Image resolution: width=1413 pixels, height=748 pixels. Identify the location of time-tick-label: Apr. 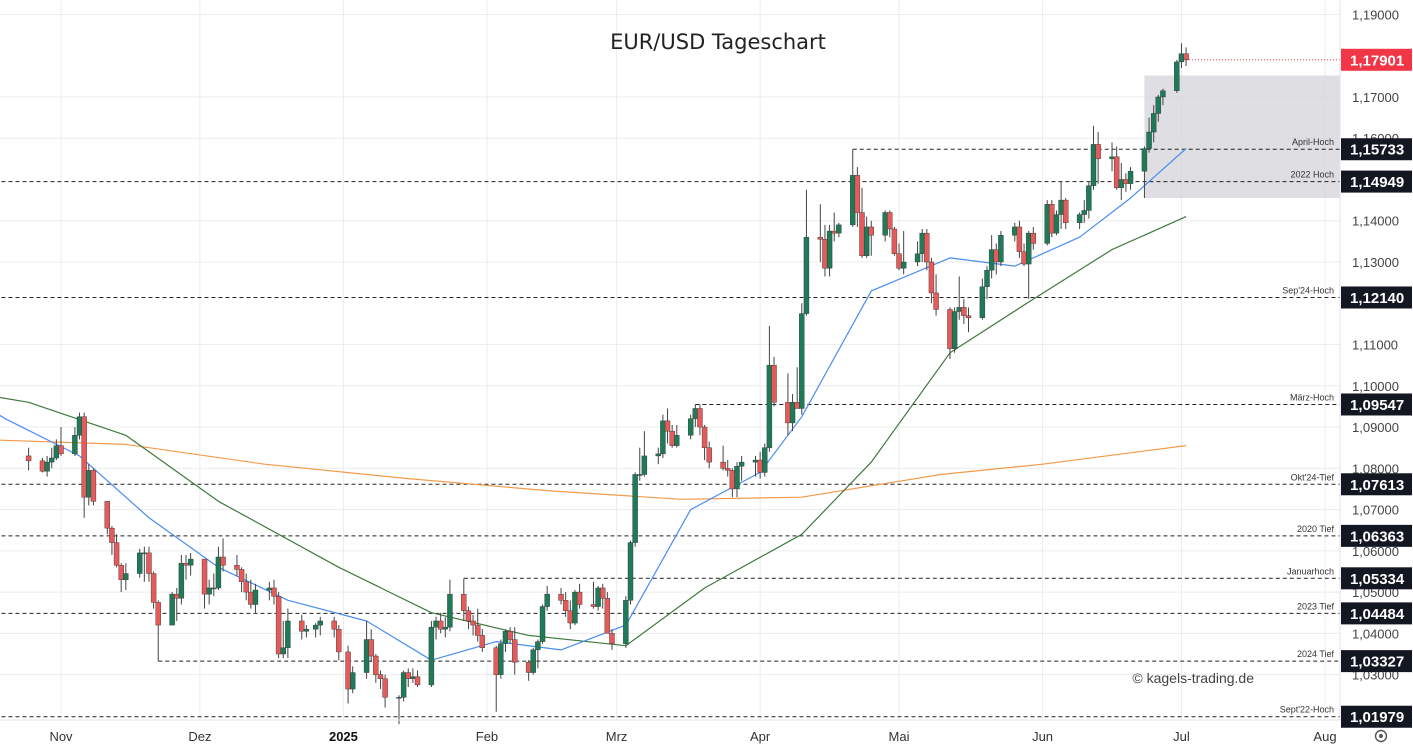
(760, 736).